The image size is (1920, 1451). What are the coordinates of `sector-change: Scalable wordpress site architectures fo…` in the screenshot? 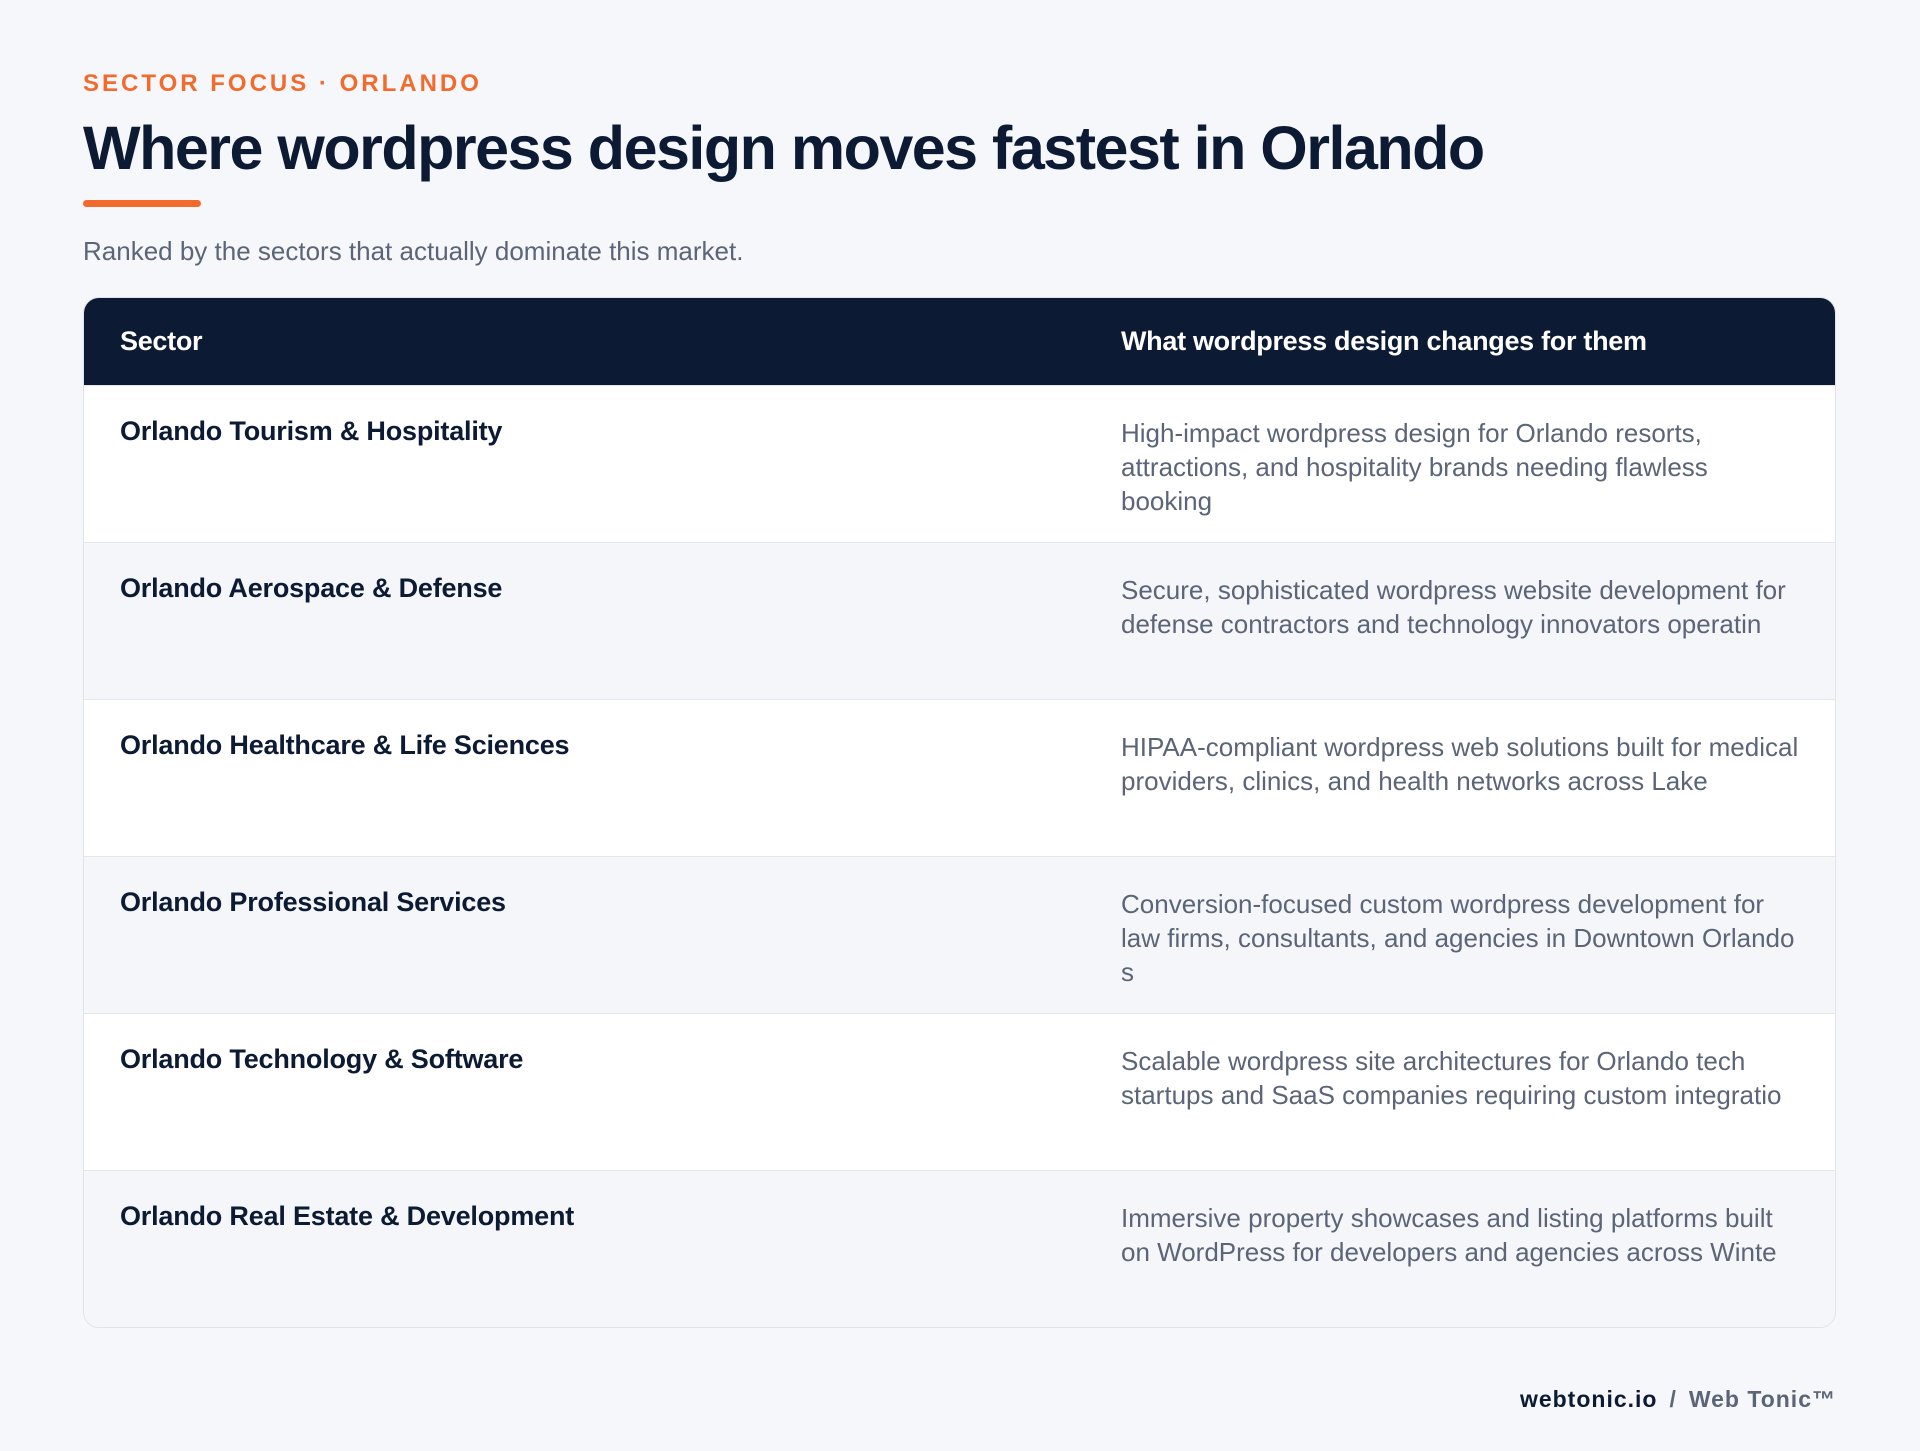 It's located at (1451, 1078).